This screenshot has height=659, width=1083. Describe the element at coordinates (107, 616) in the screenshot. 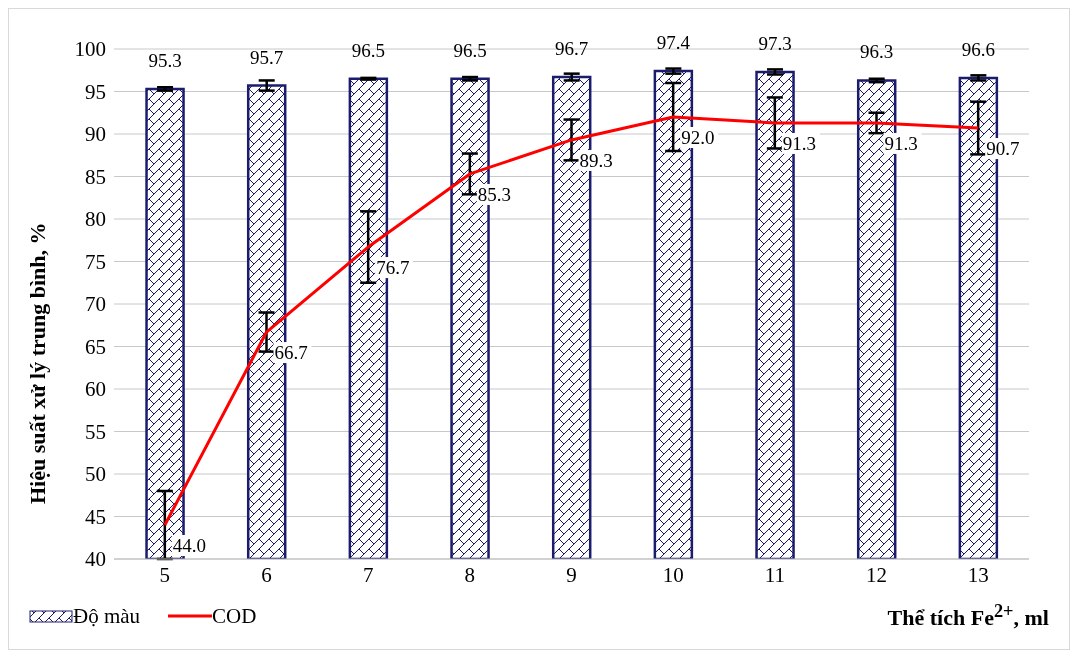

I see `legend-label: Độ màu` at that location.